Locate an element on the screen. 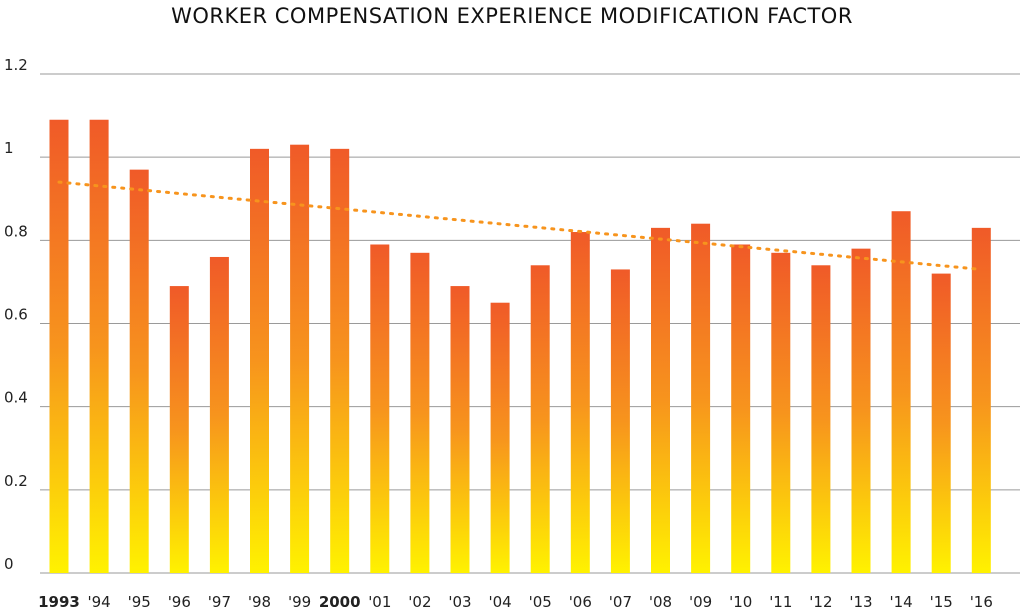 The height and width of the screenshot is (614, 1024). trendline is located at coordinates (520, 225).